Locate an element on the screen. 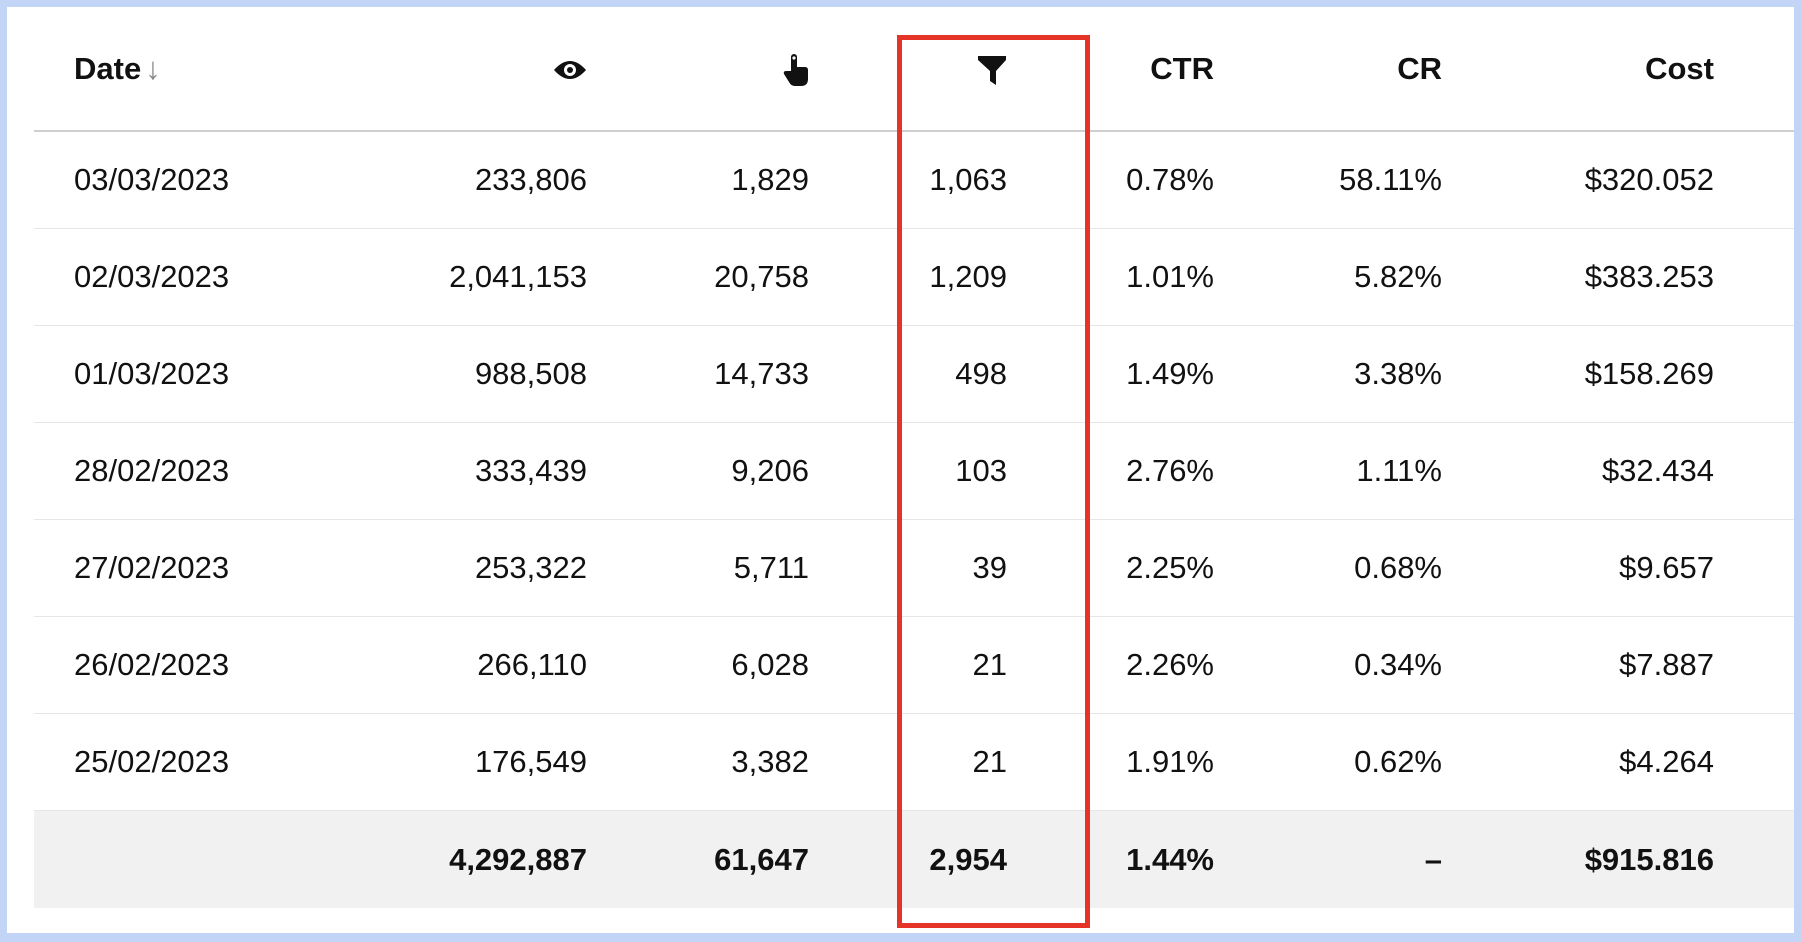 Image resolution: width=1801 pixels, height=942 pixels. total-impressions: 4,292,887 is located at coordinates (460, 859).